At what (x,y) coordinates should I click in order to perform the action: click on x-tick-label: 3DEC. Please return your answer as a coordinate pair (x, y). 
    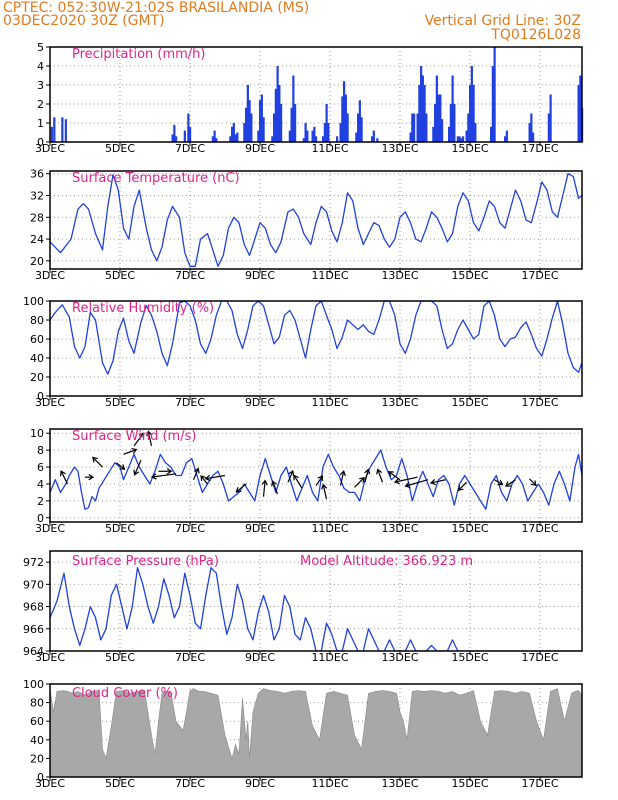
    Looking at the image, I should click on (50, 783).